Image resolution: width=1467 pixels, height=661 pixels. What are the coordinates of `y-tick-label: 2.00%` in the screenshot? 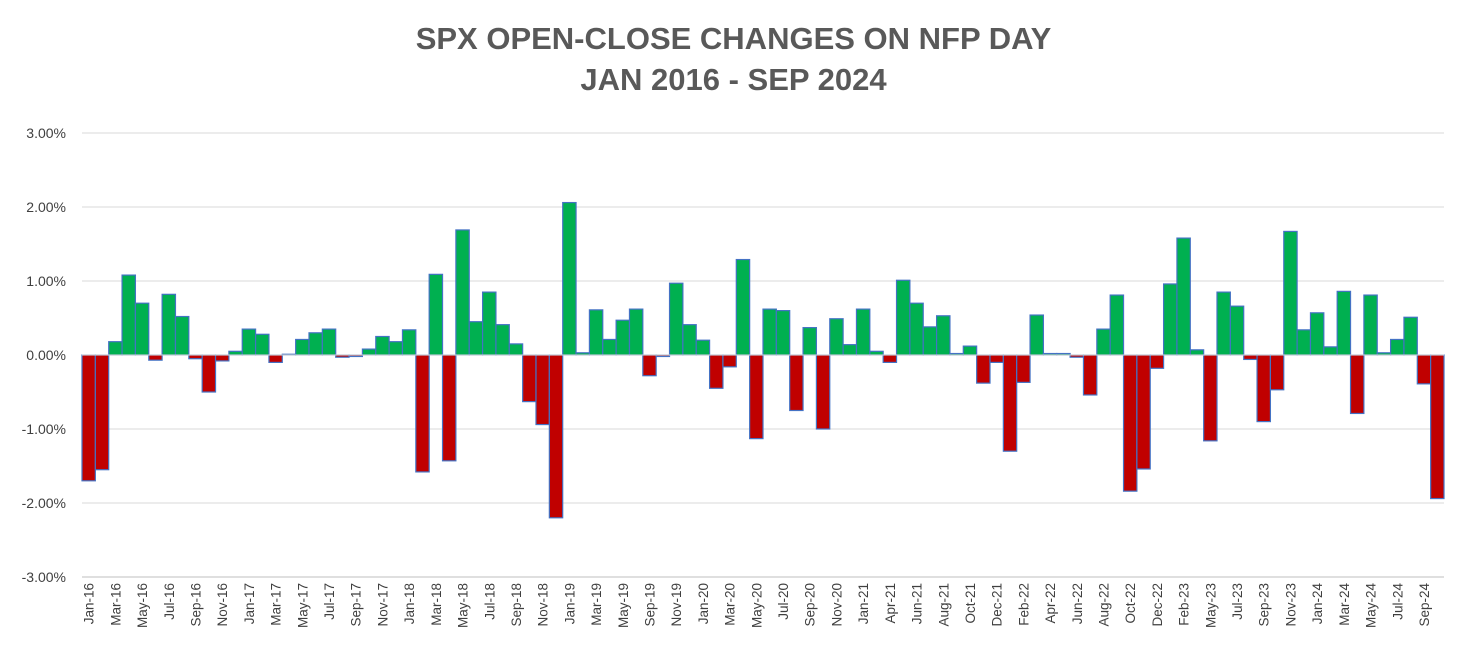 It's located at (46, 207).